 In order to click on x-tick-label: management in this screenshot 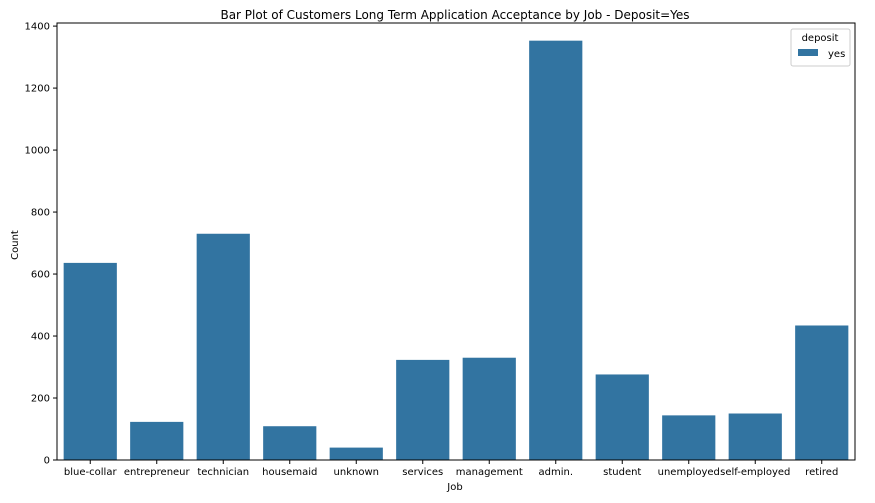, I will do `click(489, 472)`.